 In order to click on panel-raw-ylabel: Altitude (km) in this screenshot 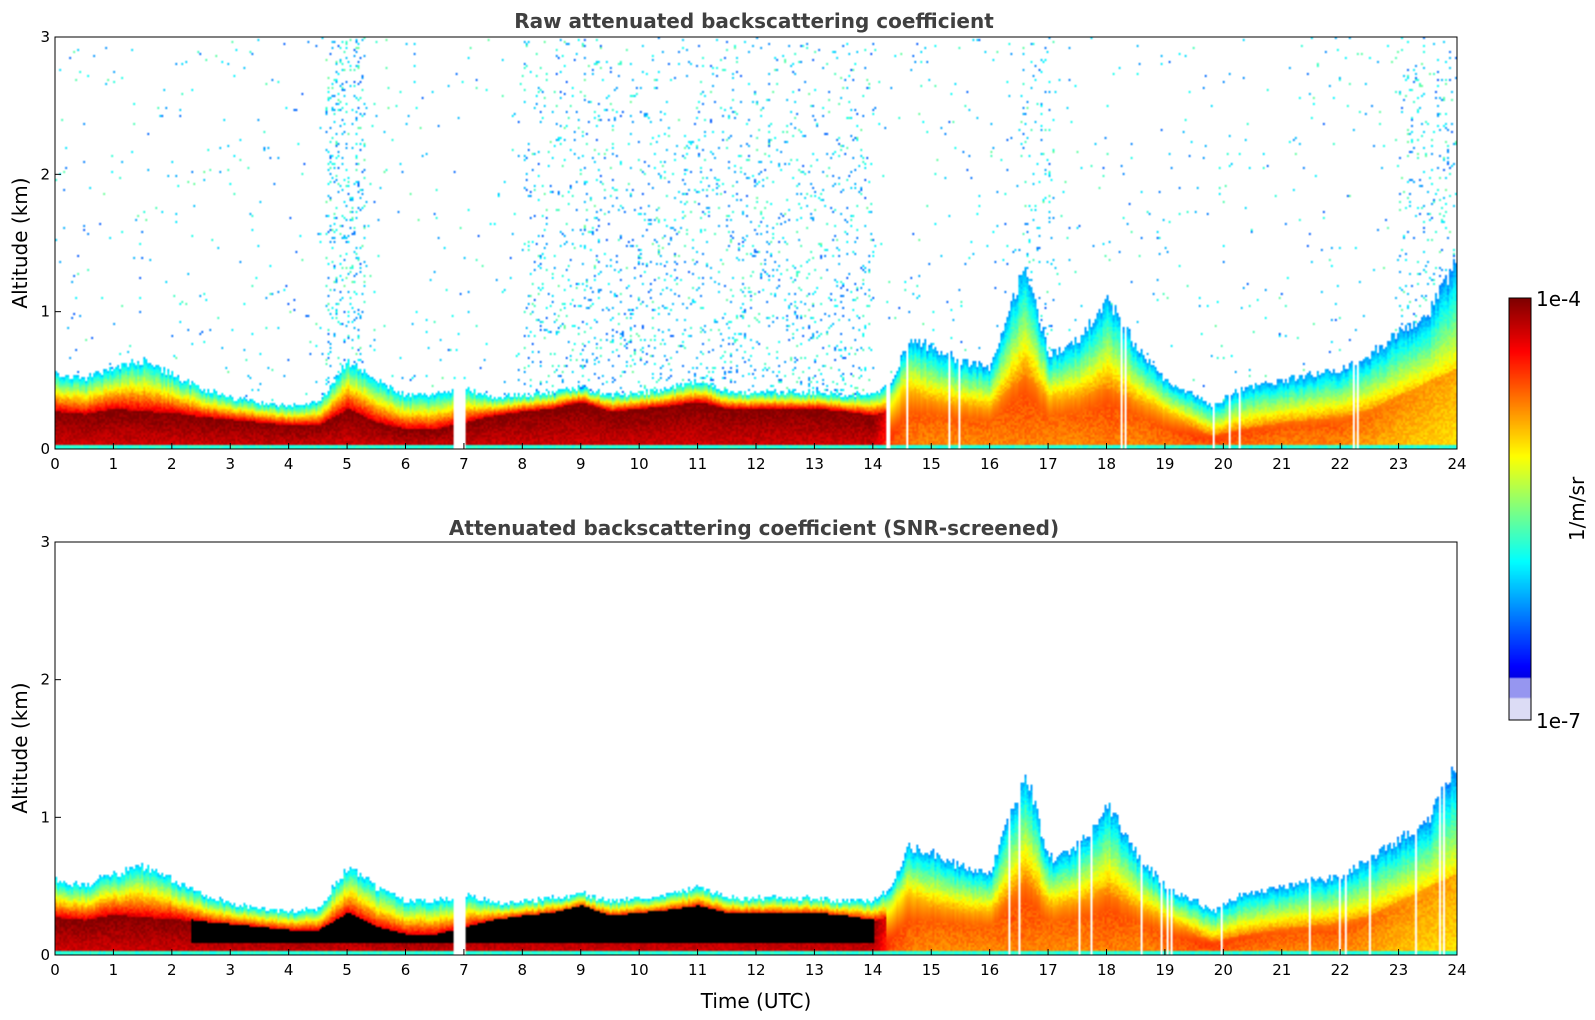, I will do `click(20, 242)`.